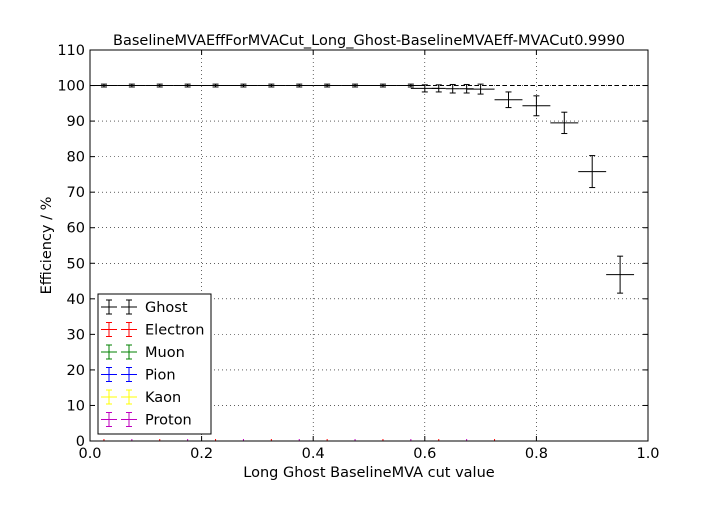  What do you see at coordinates (76, 264) in the screenshot?
I see `y-tick-label: 50` at bounding box center [76, 264].